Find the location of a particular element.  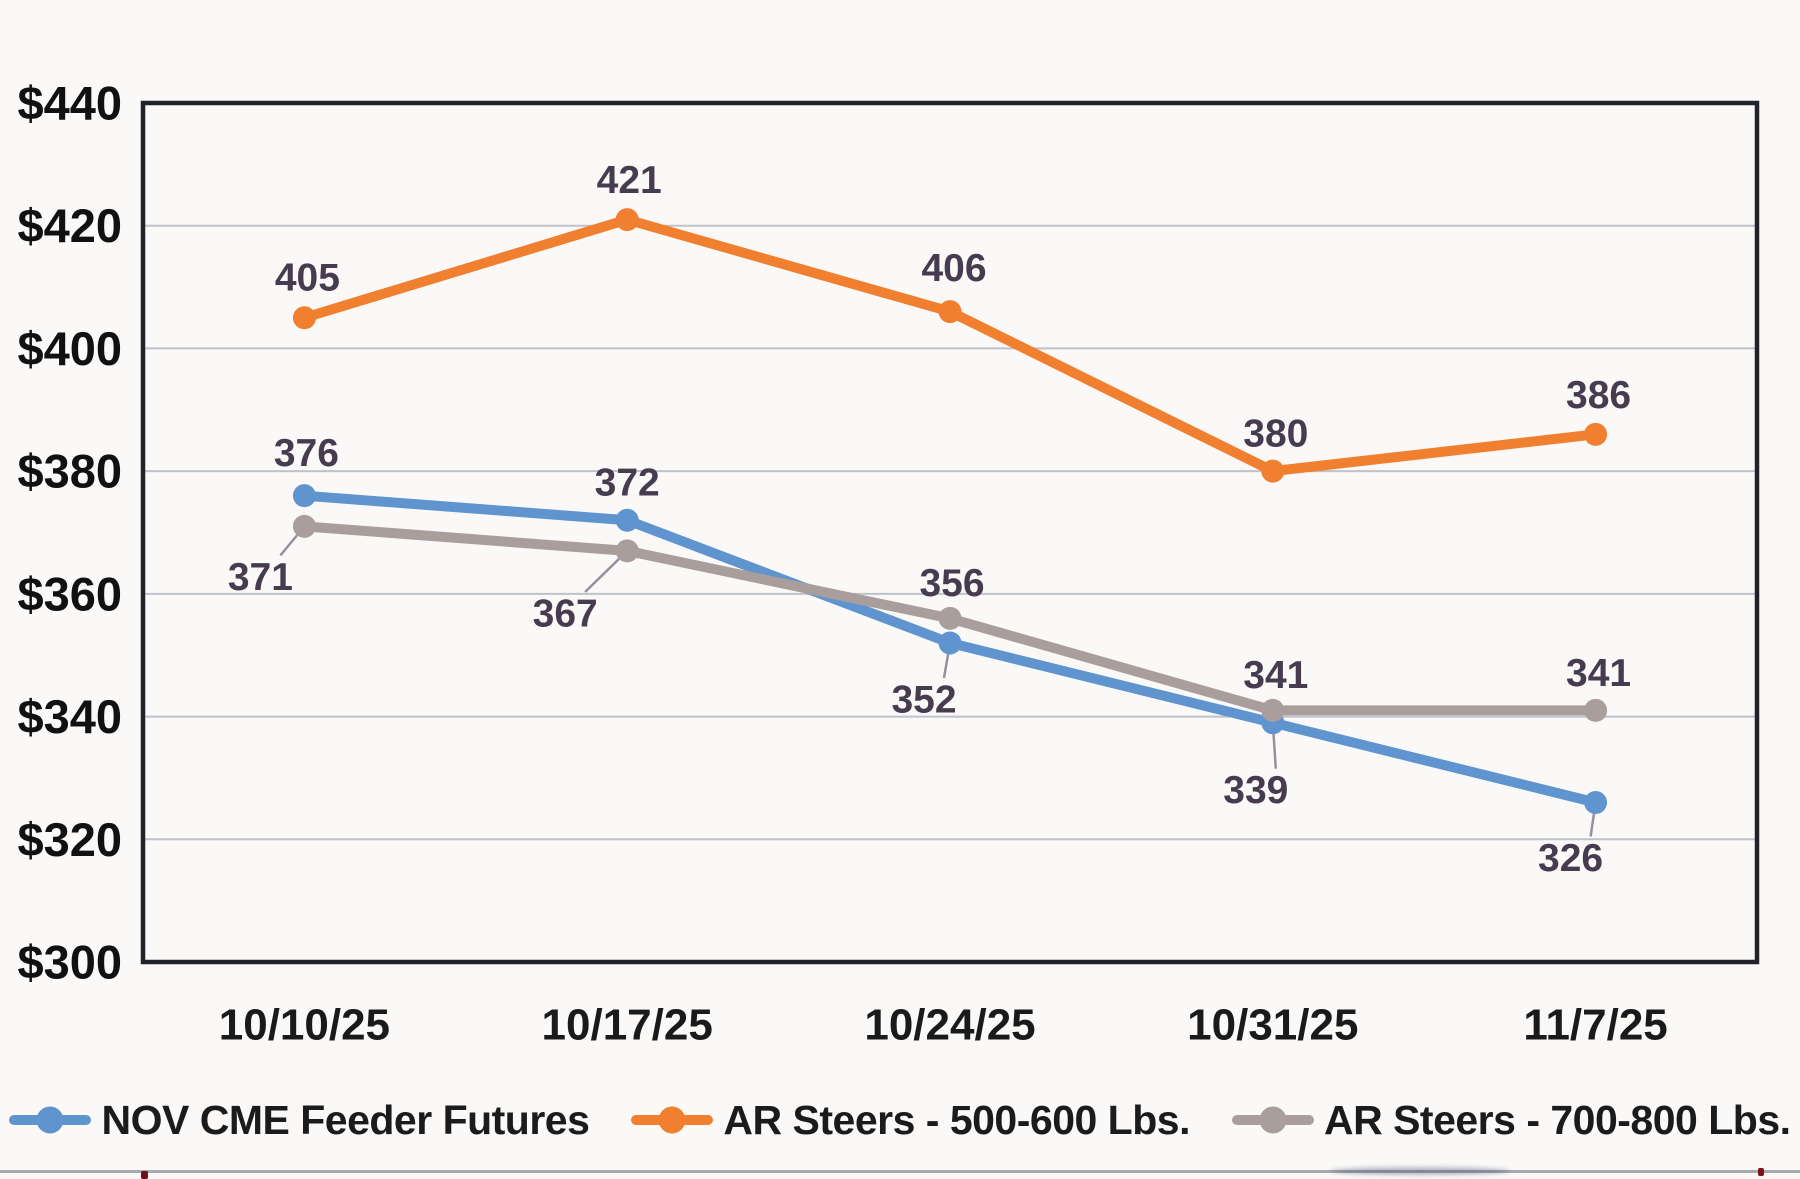

page-divider is located at coordinates (900, 1171).